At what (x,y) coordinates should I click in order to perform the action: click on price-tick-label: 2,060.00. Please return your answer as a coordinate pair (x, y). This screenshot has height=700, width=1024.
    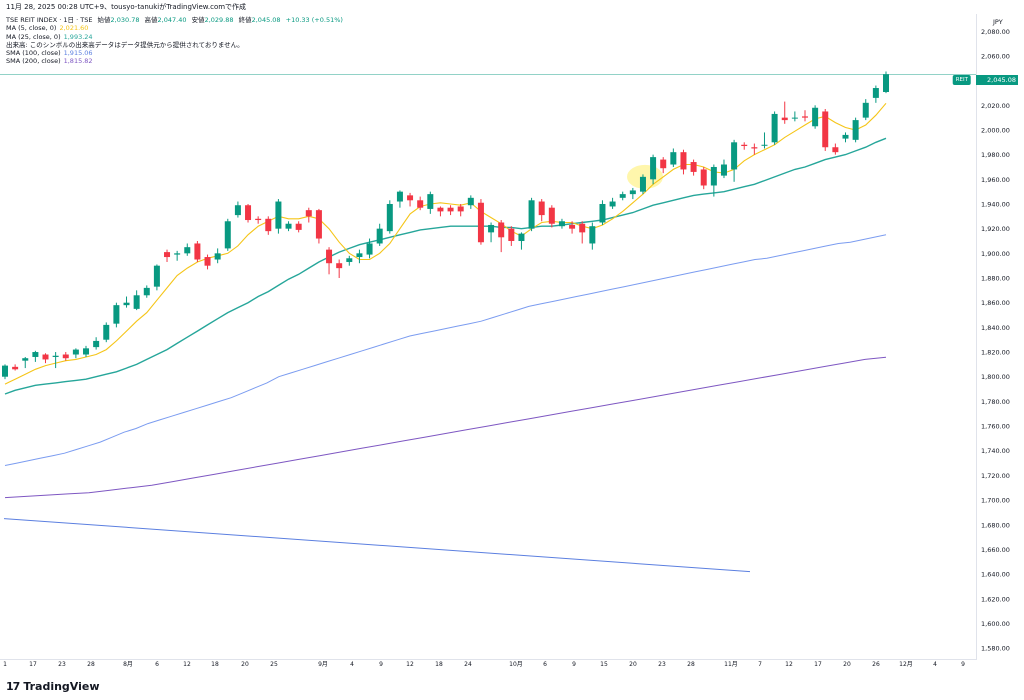
    Looking at the image, I should click on (995, 56).